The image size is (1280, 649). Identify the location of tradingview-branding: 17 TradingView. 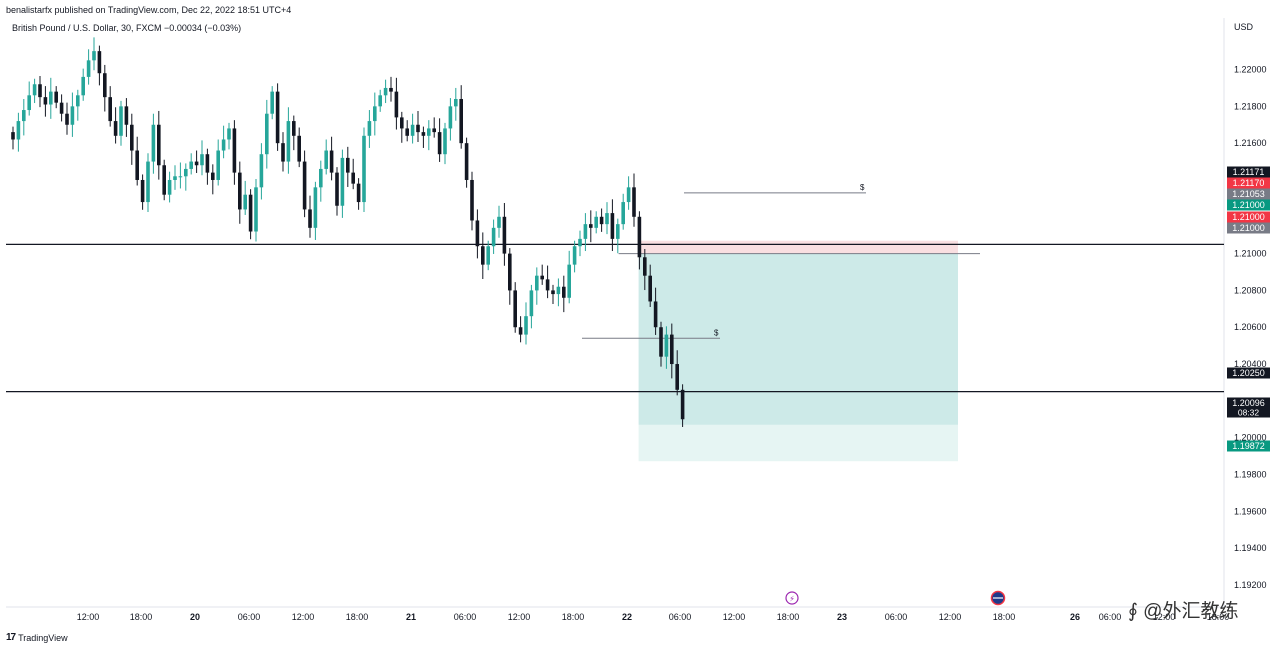
(37, 637).